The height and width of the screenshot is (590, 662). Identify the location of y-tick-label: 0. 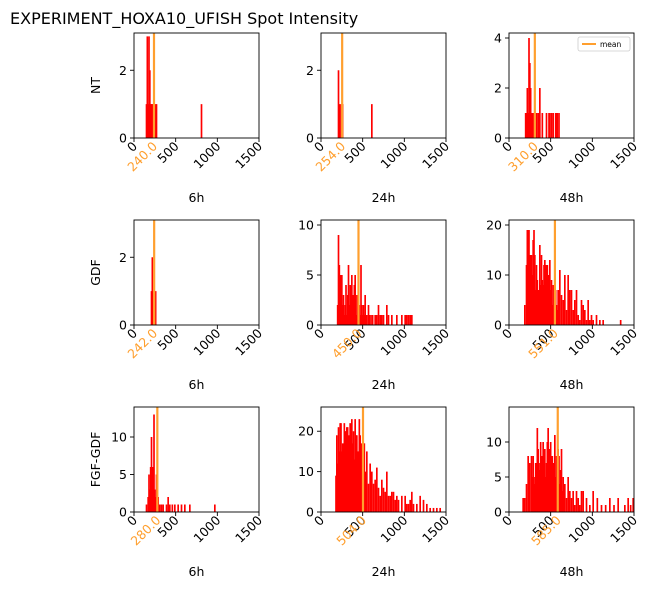
(123, 325).